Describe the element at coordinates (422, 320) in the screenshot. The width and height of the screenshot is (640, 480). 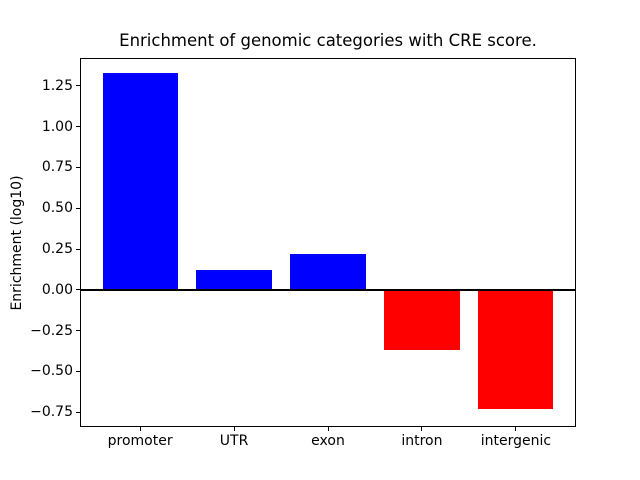
I see `bar-intron` at that location.